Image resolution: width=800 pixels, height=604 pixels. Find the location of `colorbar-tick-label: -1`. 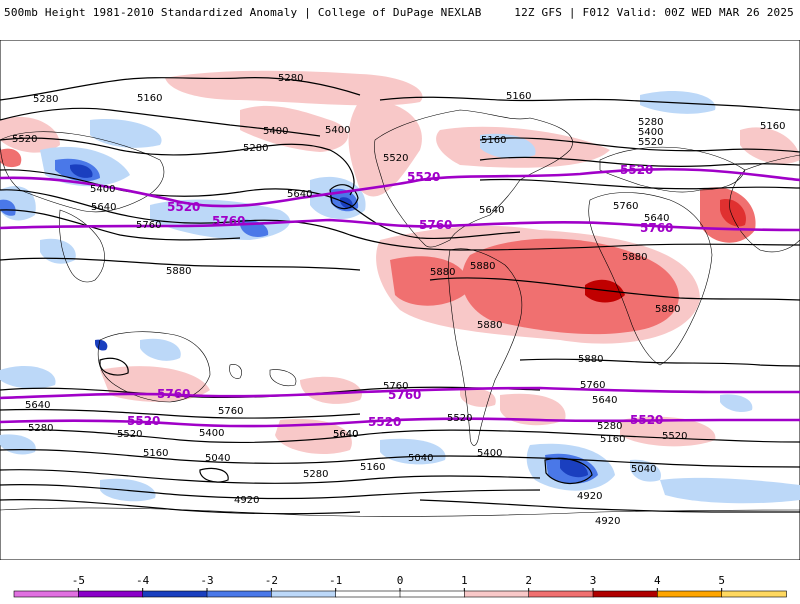

colorbar-tick-label: -1 is located at coordinates (335, 580).